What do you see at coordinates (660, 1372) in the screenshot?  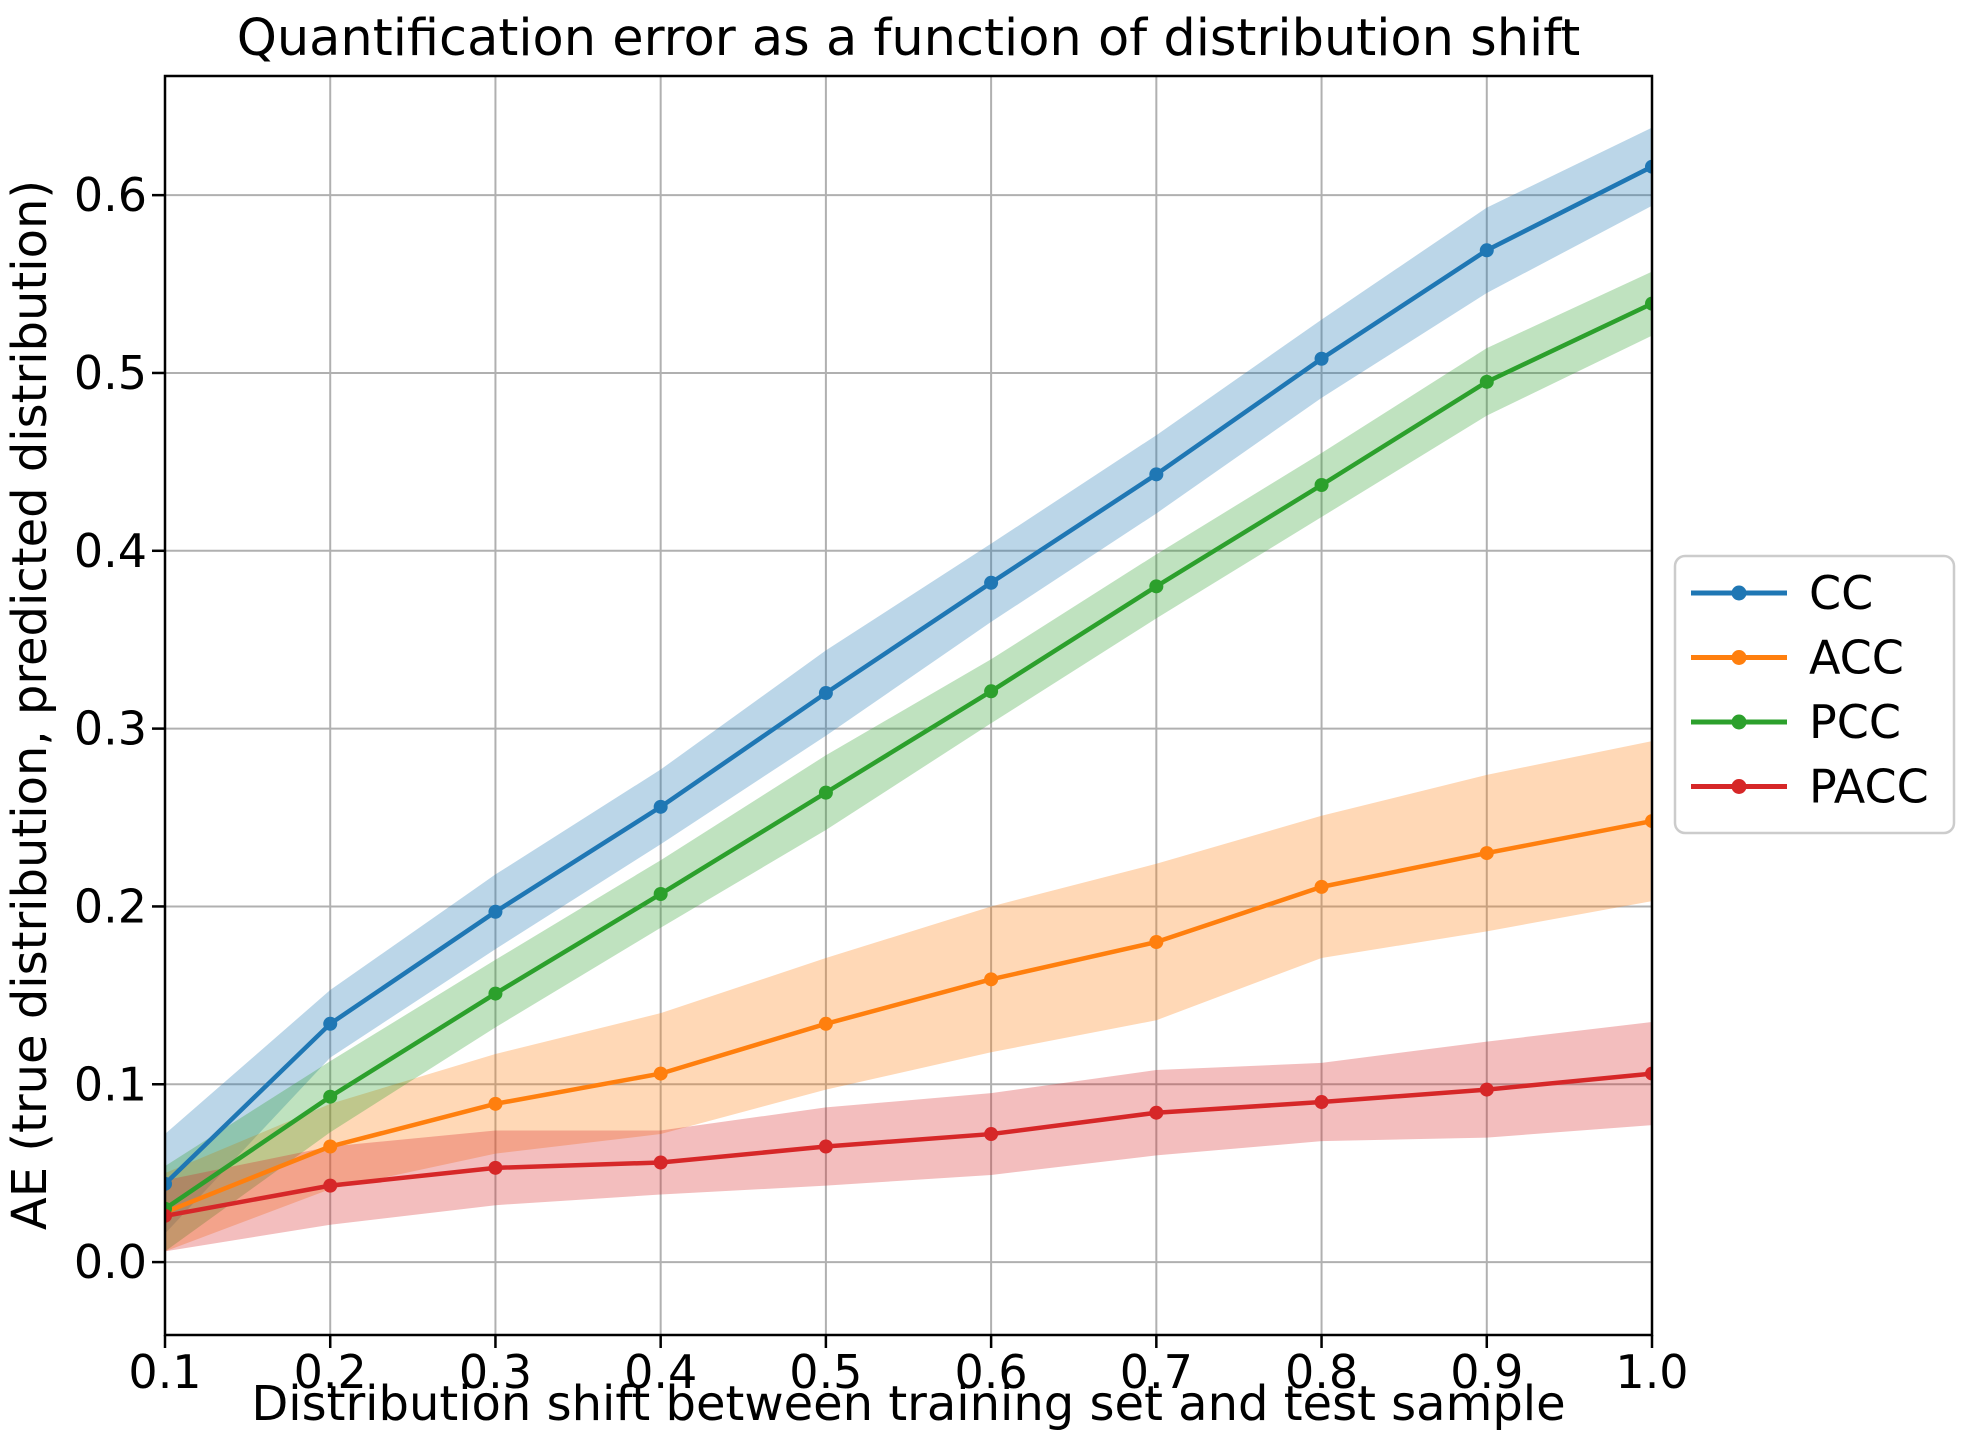 I see `x-tick-label: 0.4` at bounding box center [660, 1372].